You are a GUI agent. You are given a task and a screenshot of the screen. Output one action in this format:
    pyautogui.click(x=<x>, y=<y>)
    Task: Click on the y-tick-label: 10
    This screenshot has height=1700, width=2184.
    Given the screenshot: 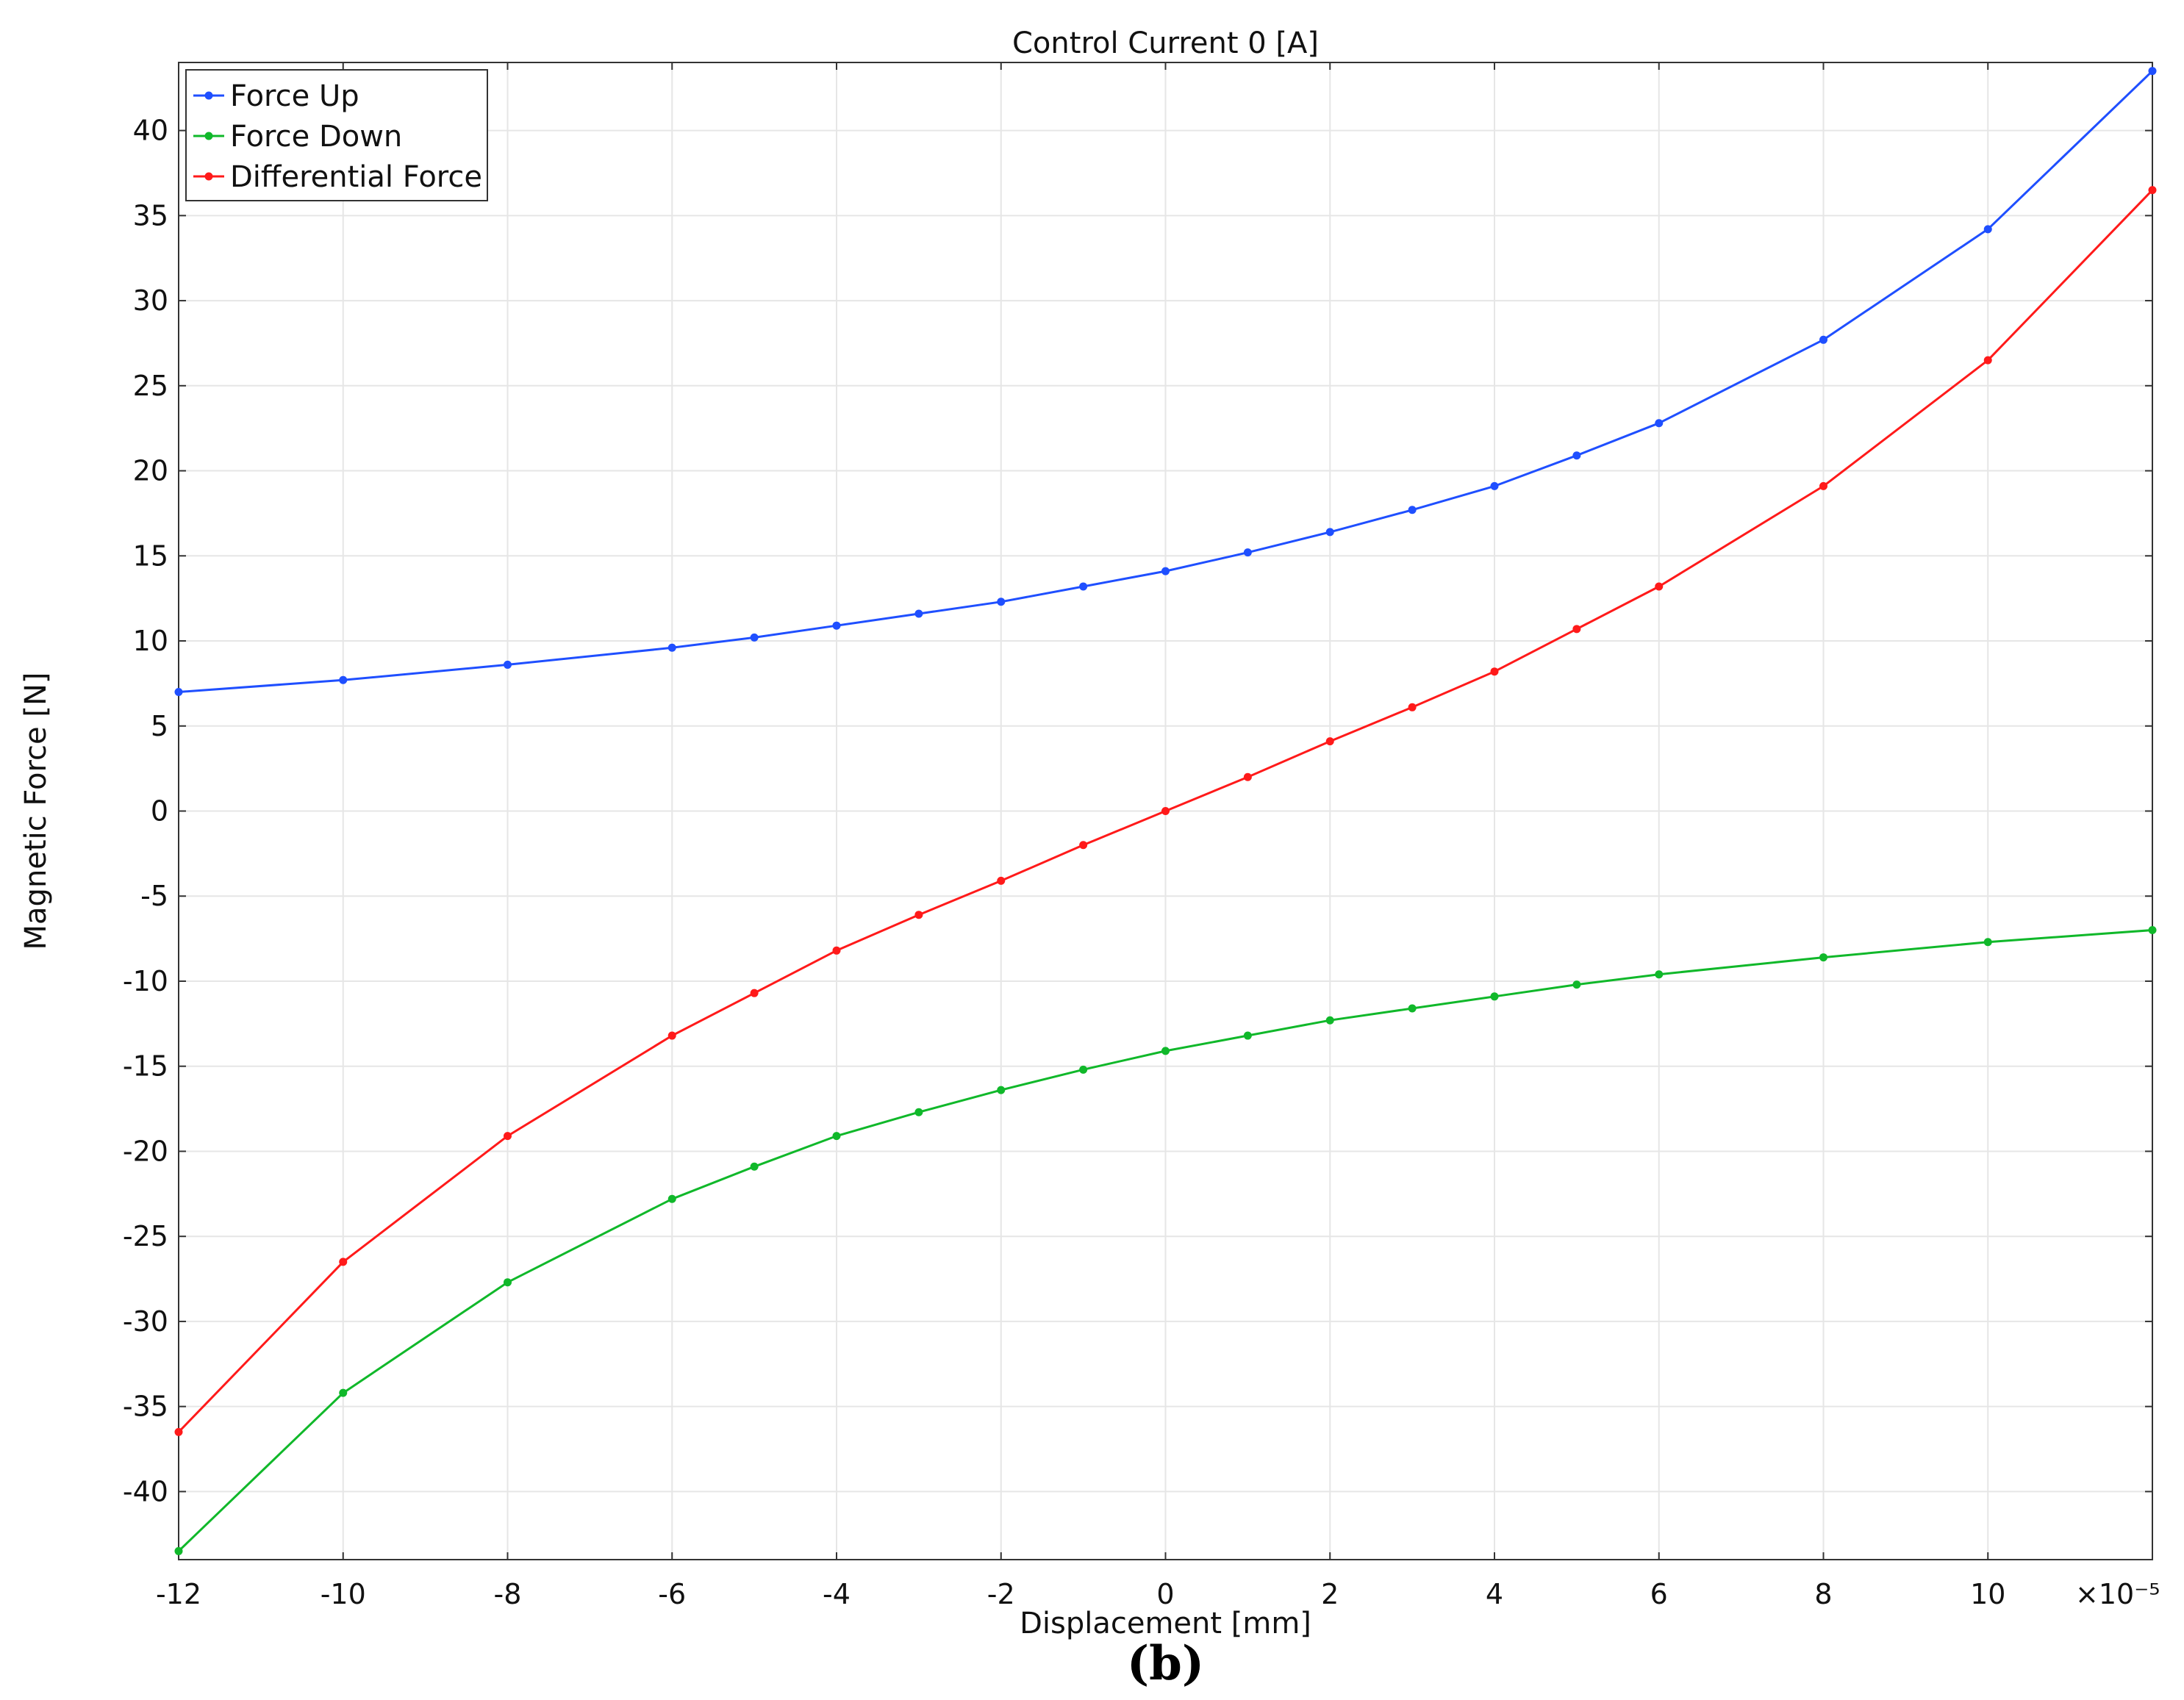 What is the action you would take?
    pyautogui.click(x=150, y=641)
    